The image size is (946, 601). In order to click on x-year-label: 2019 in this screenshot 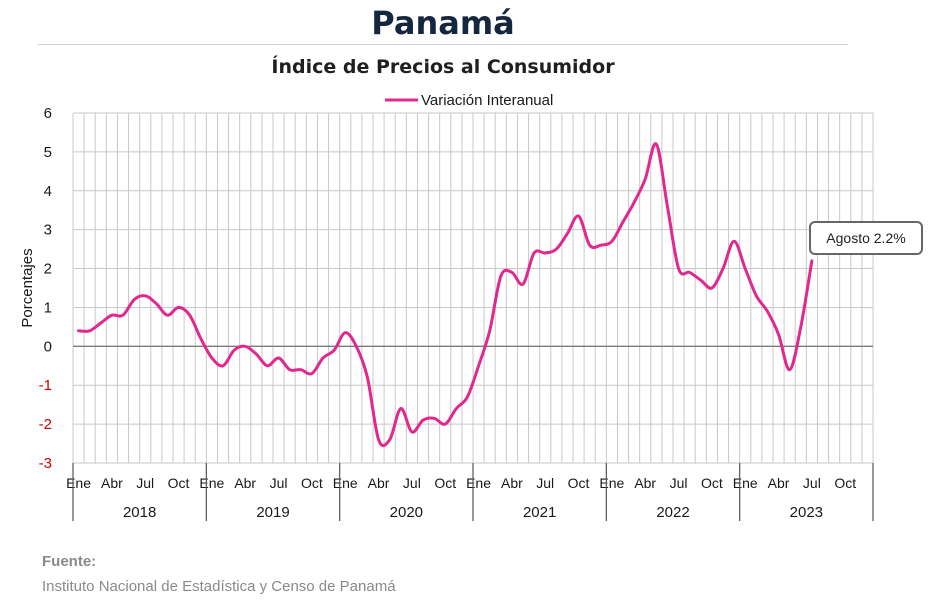, I will do `click(272, 512)`.